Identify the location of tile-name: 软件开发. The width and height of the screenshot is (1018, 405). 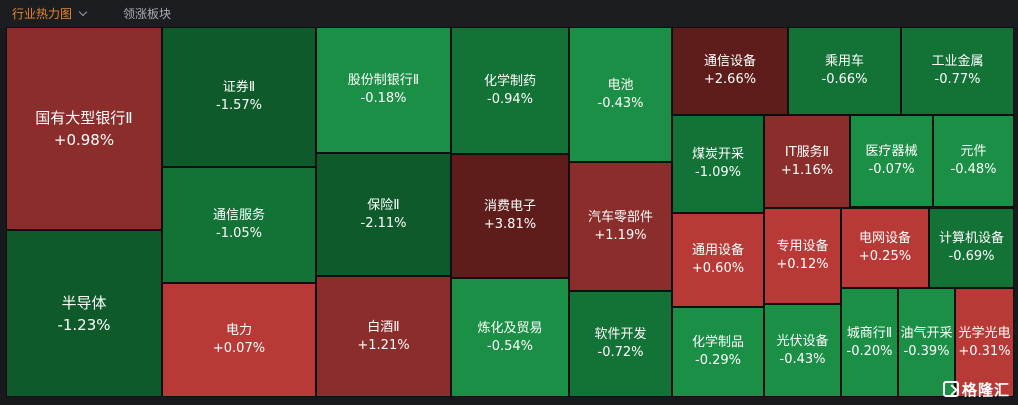
(620, 334).